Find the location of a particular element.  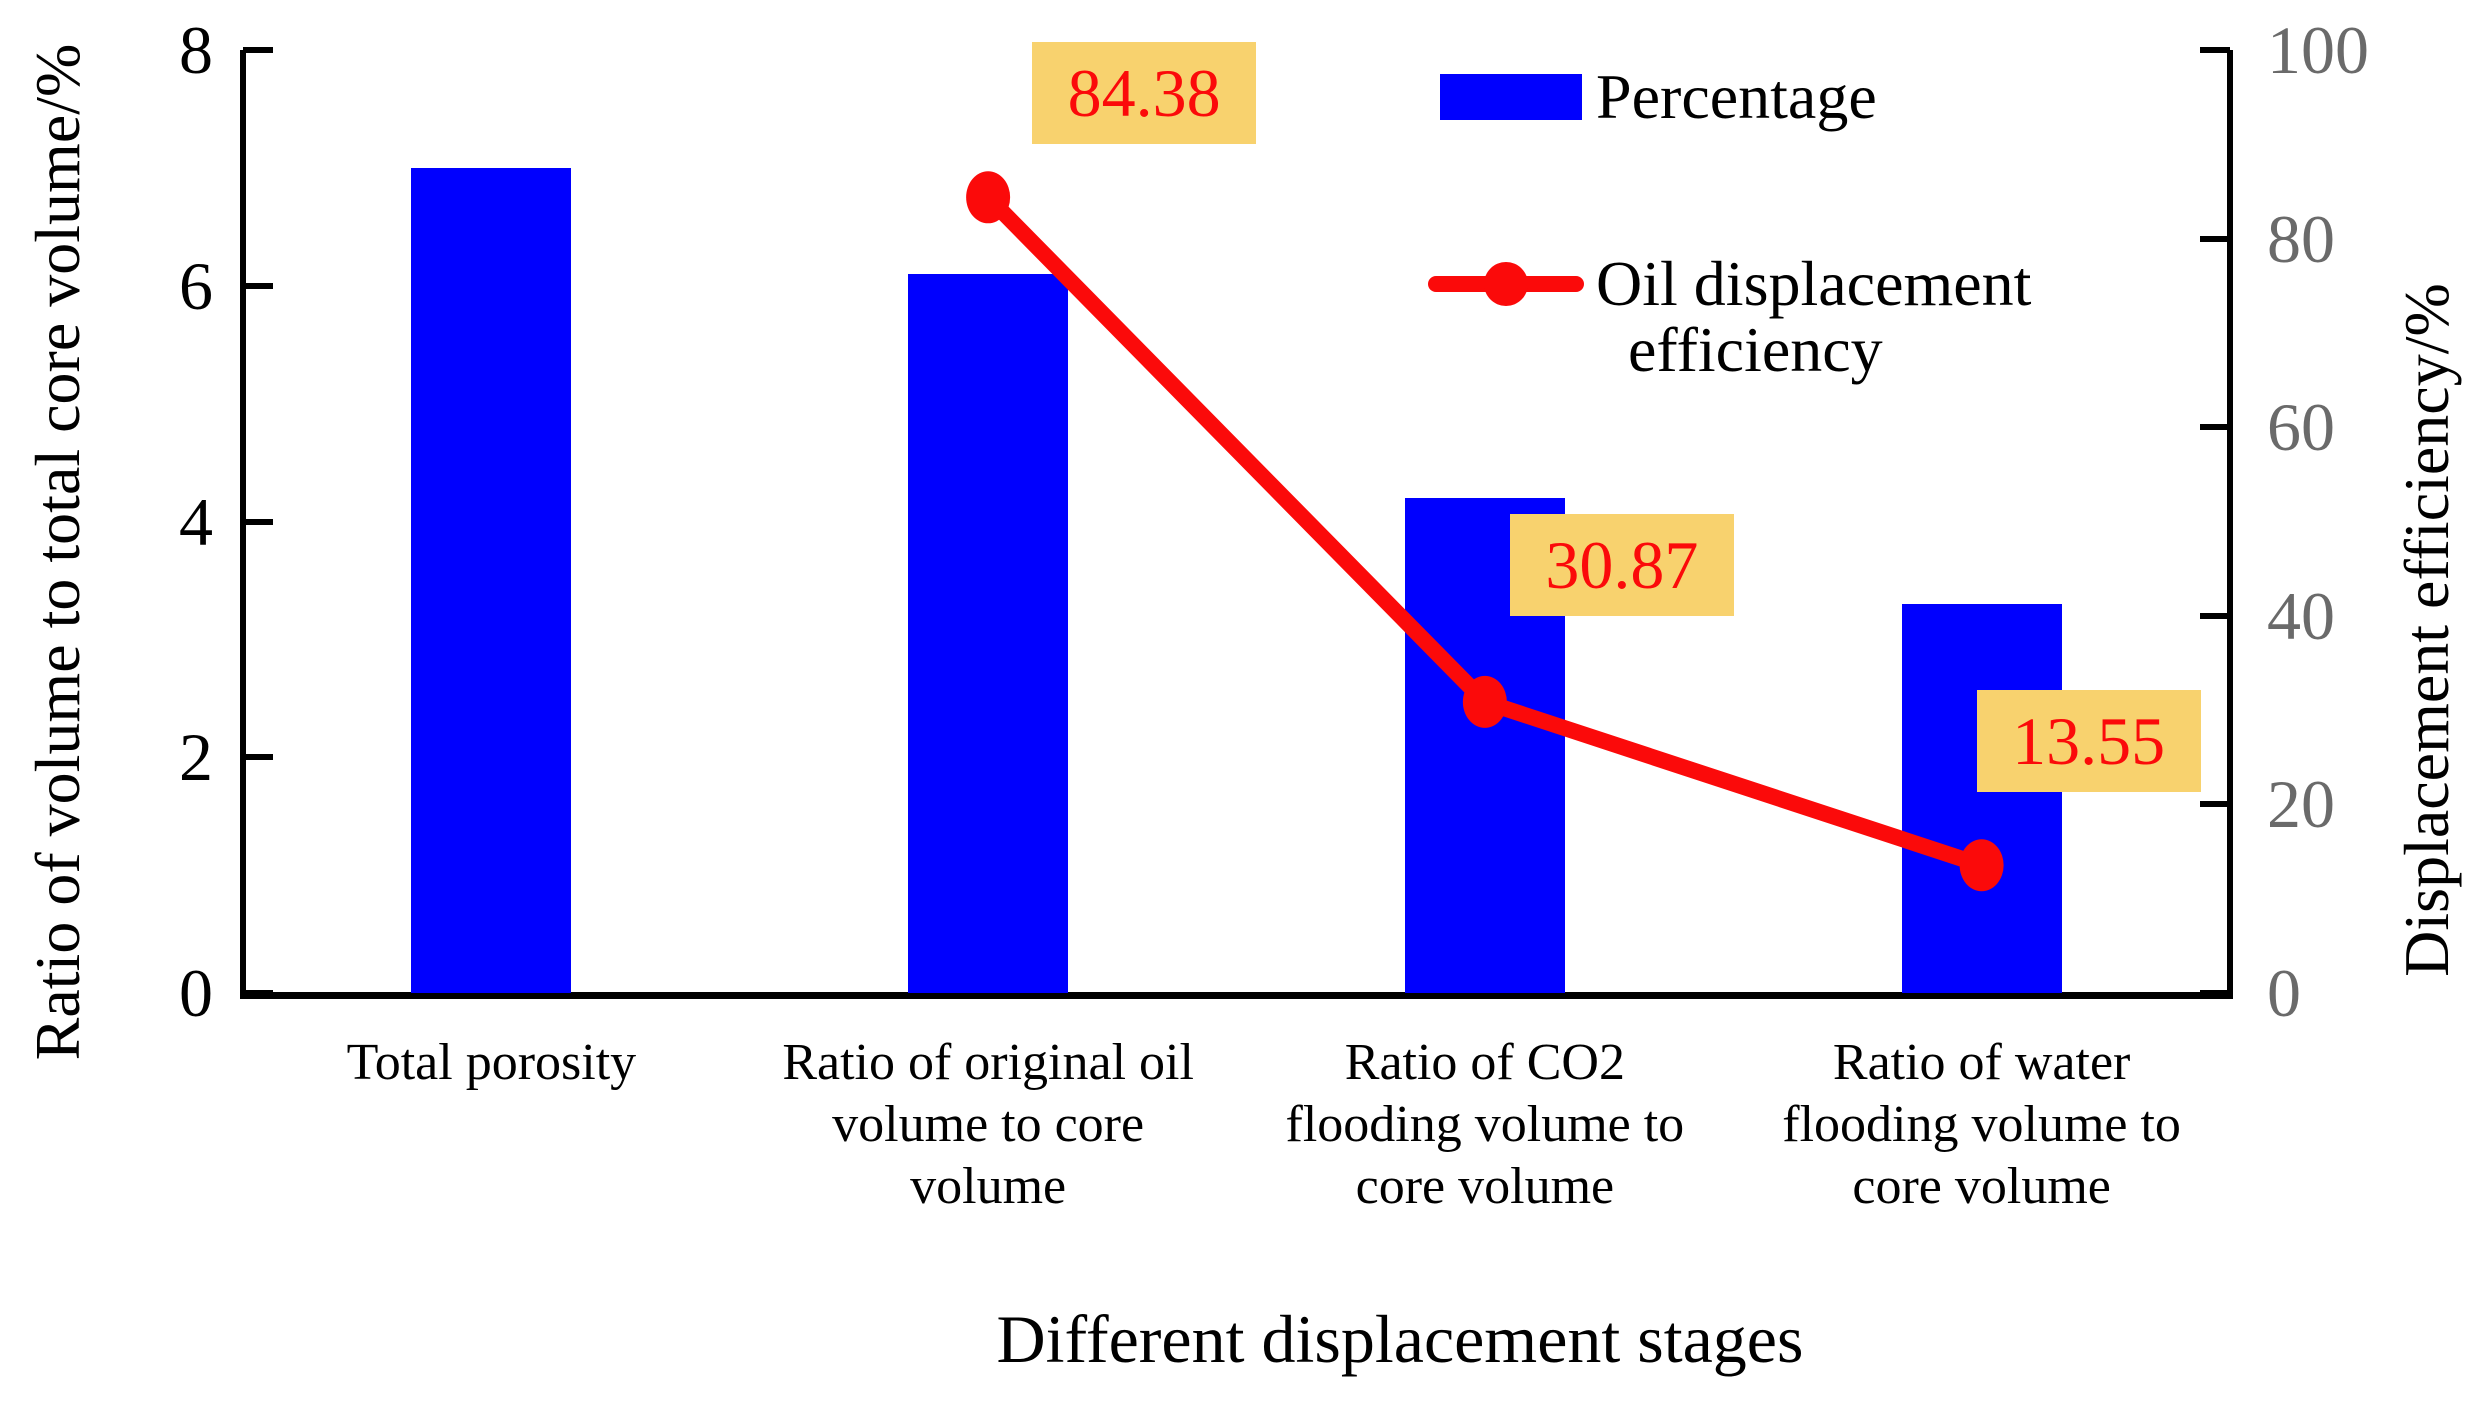

y-tick-label-right: 20 is located at coordinates (2301, 804).